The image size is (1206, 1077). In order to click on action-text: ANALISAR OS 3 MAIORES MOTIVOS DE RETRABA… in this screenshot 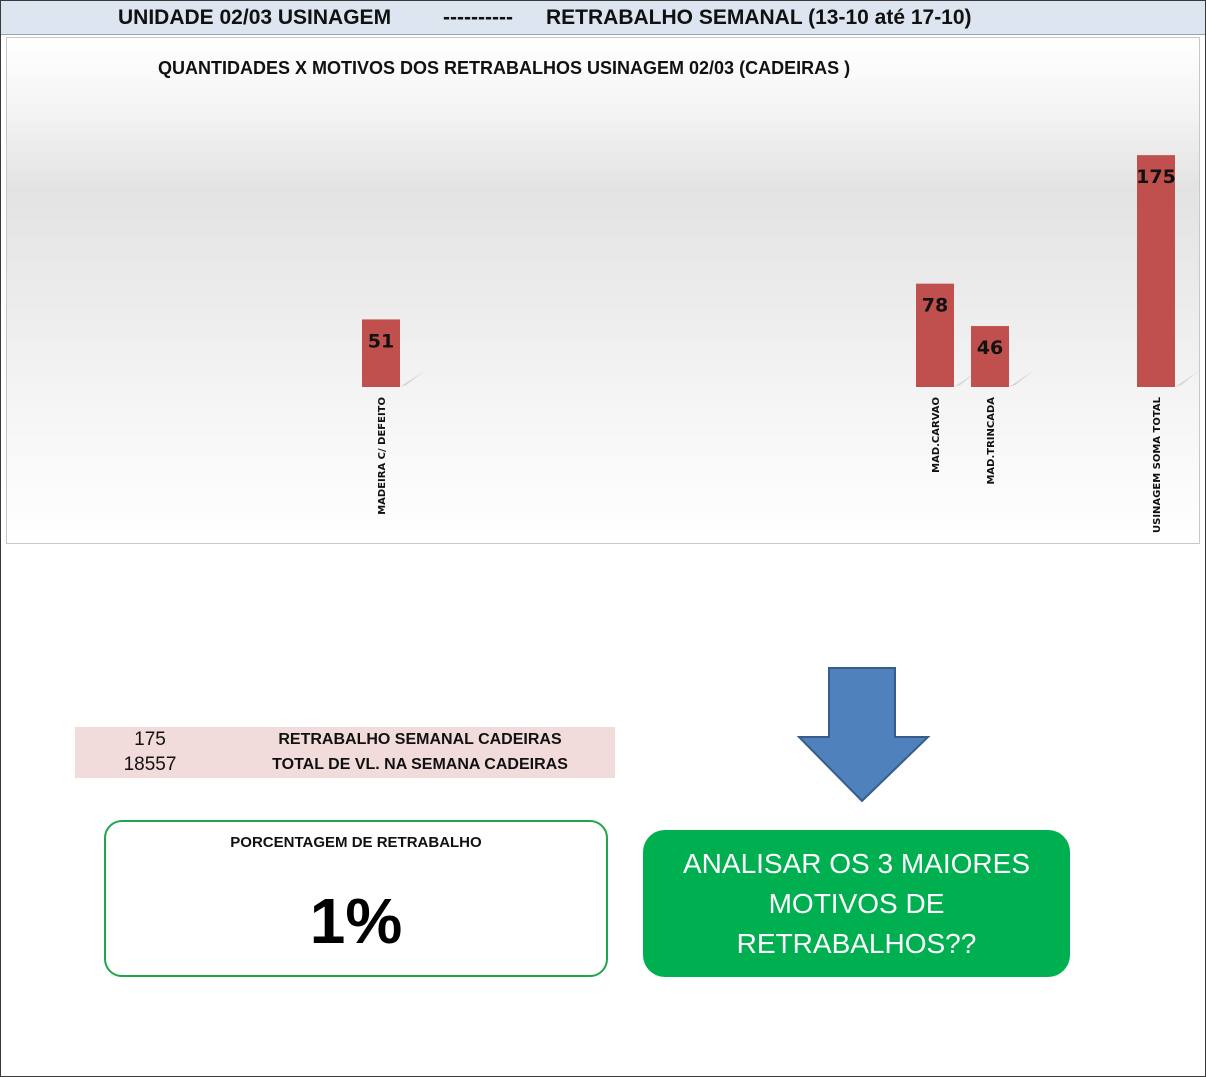, I will do `click(856, 903)`.